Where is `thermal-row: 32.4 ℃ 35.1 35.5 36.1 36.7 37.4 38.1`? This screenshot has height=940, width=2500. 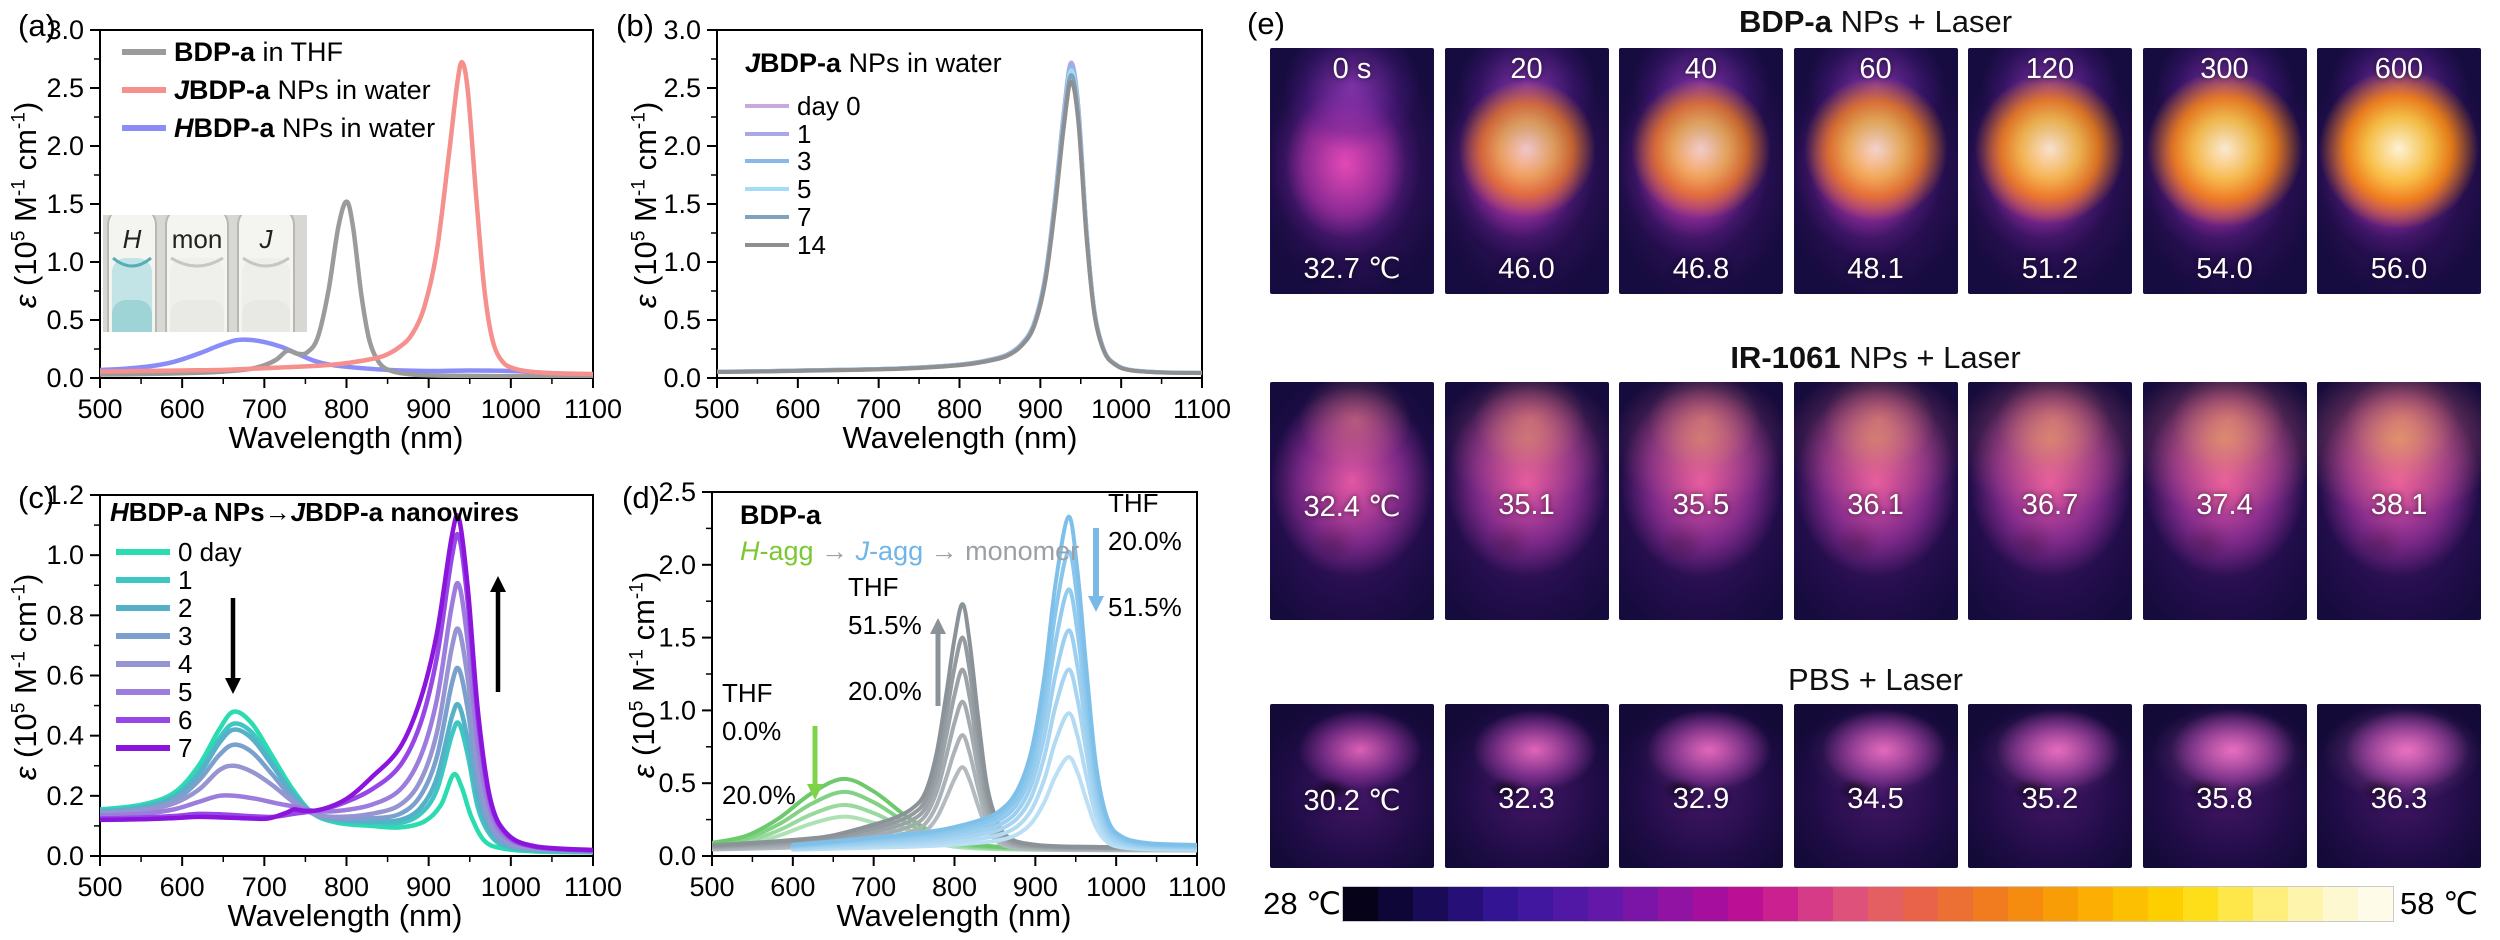
thermal-row: 32.4 ℃ 35.1 35.5 36.1 36.7 37.4 38.1 is located at coordinates (1875, 501).